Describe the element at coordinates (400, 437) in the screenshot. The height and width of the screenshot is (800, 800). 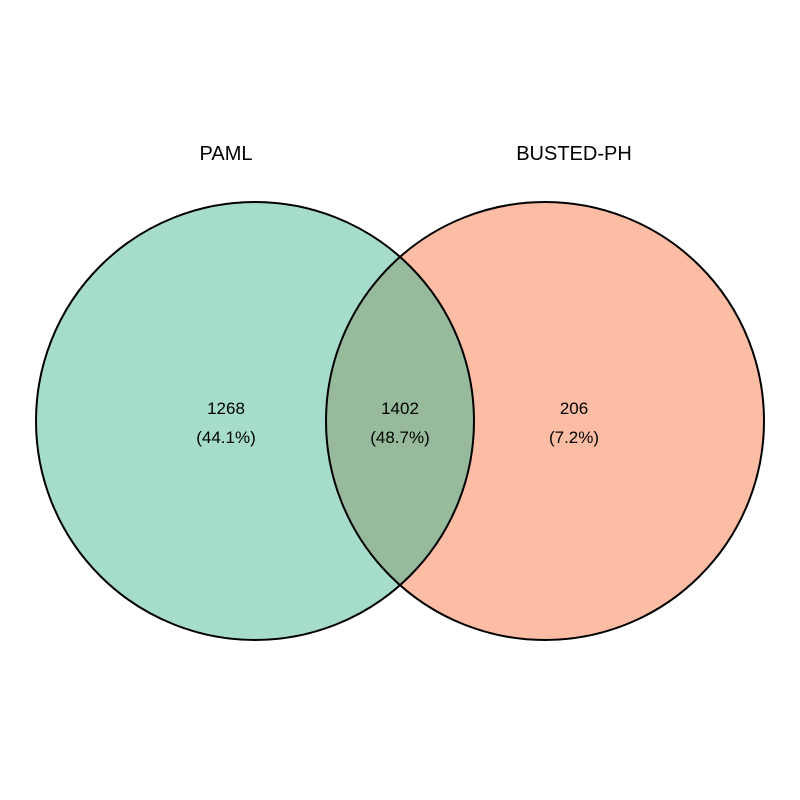
I see `intersection-percent: (48.7%)` at that location.